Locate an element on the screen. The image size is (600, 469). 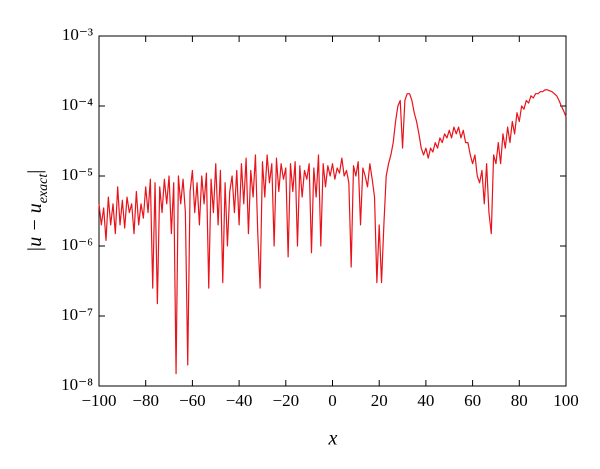
y-axis-label: |u − uexact| is located at coordinates (37, 211).